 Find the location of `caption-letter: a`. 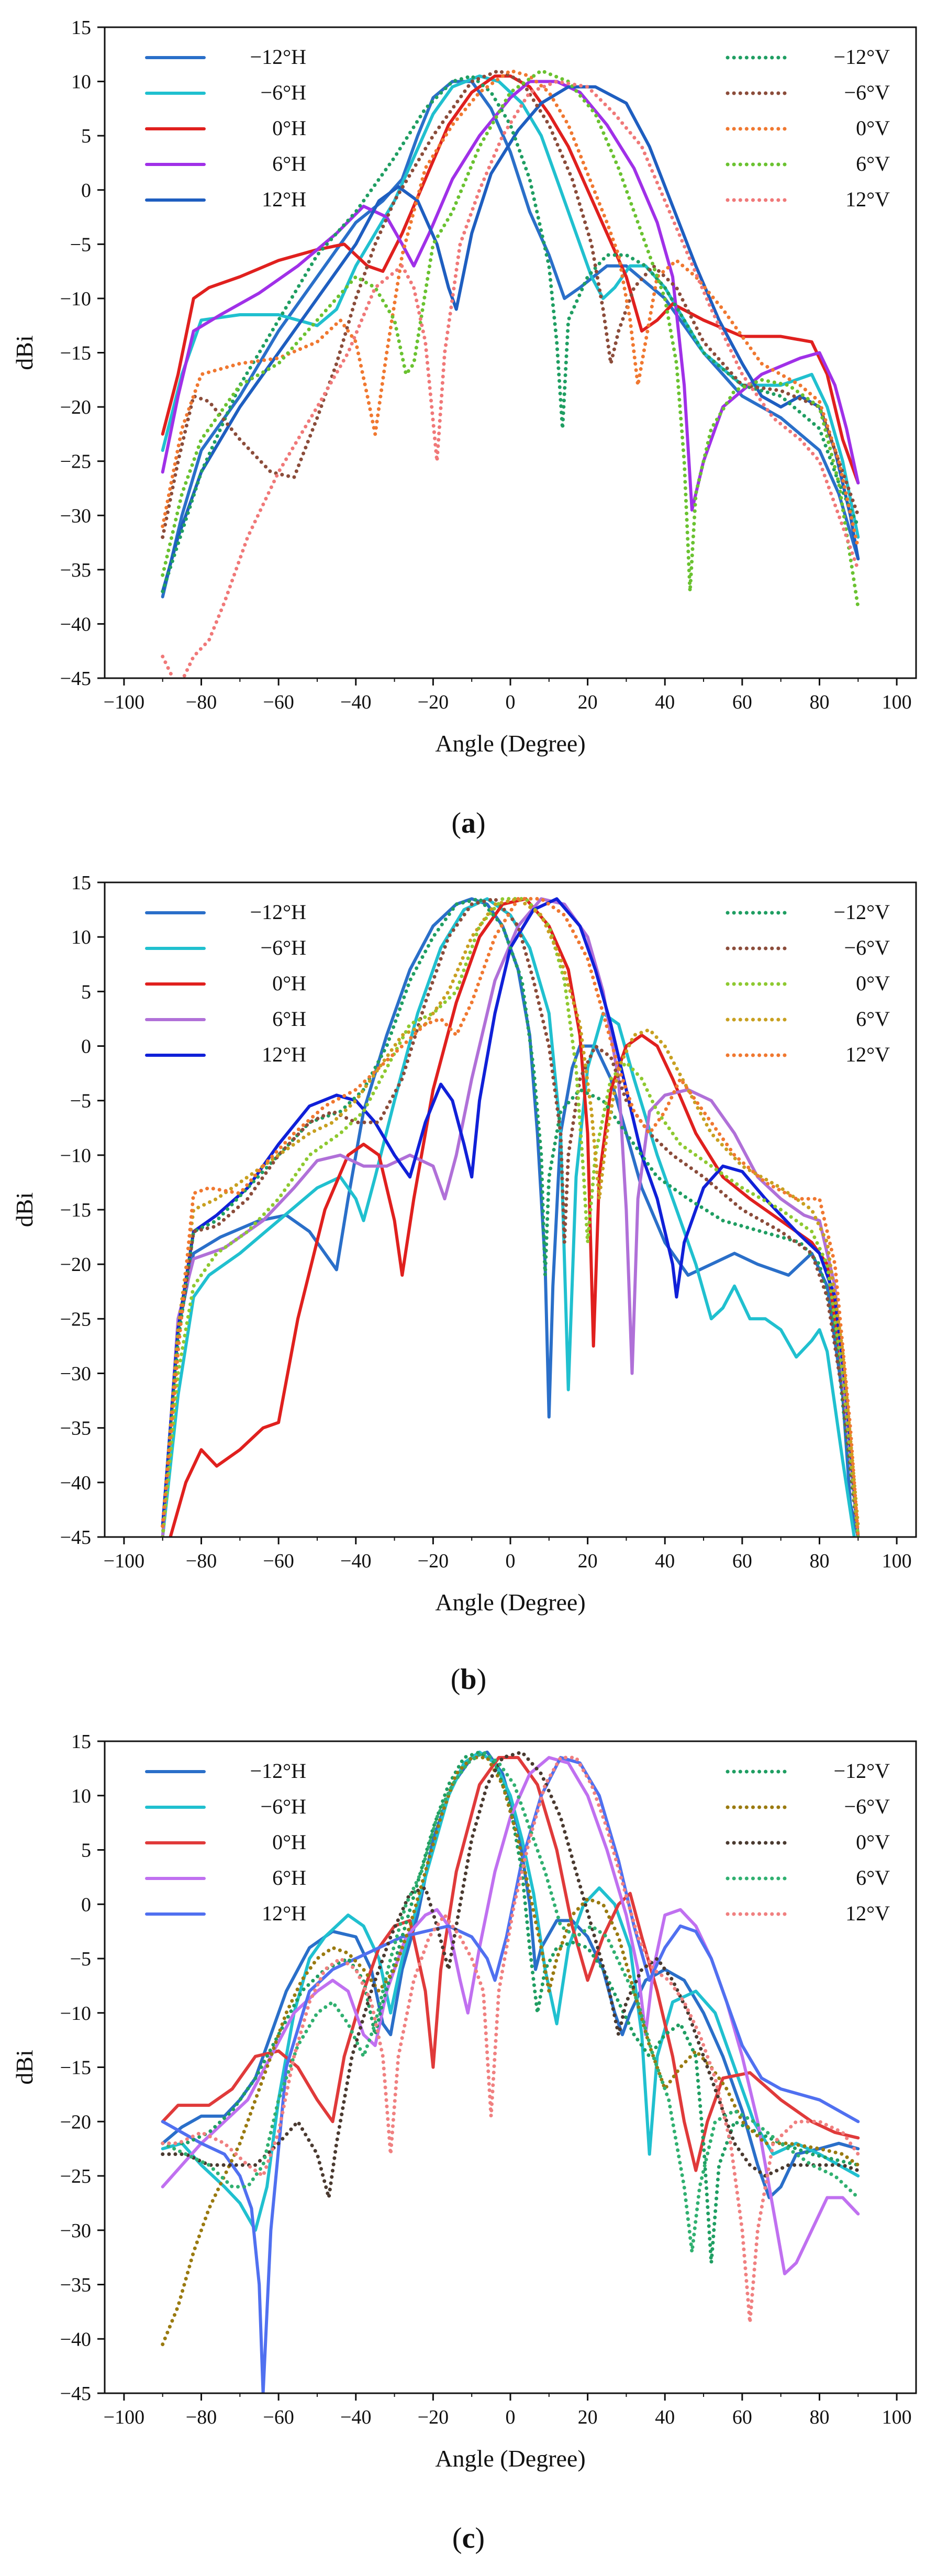

caption-letter: a is located at coordinates (468, 823).